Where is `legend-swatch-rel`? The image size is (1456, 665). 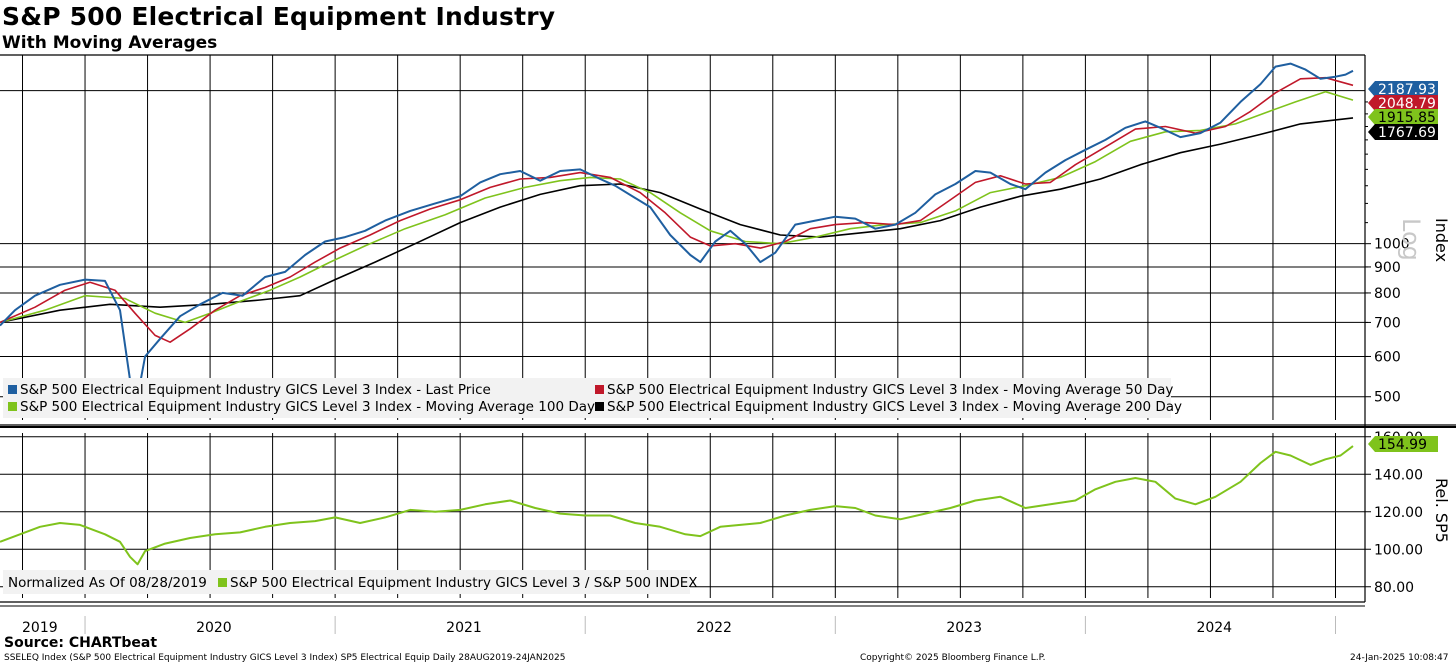 legend-swatch-rel is located at coordinates (222, 582).